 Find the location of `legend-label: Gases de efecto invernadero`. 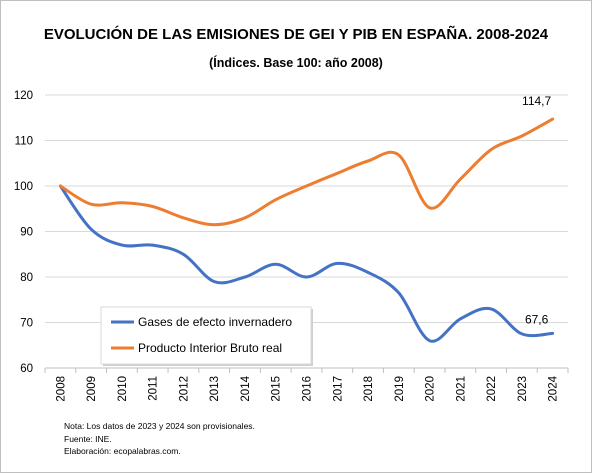

legend-label: Gases de efecto invernadero is located at coordinates (215, 322).